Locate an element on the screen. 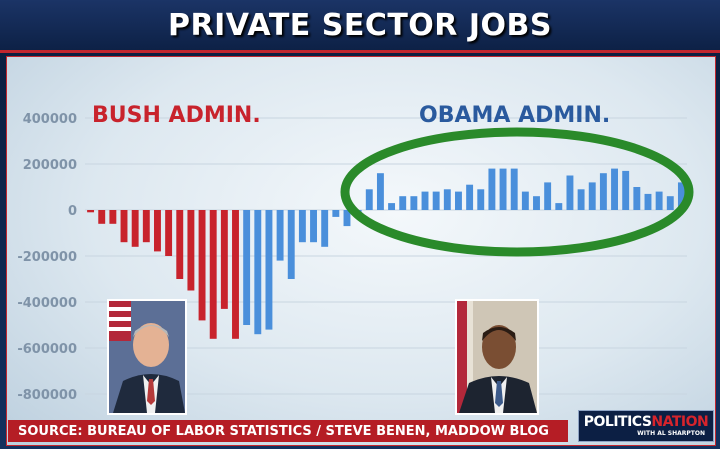  obama-portrait-image is located at coordinates (497, 357).